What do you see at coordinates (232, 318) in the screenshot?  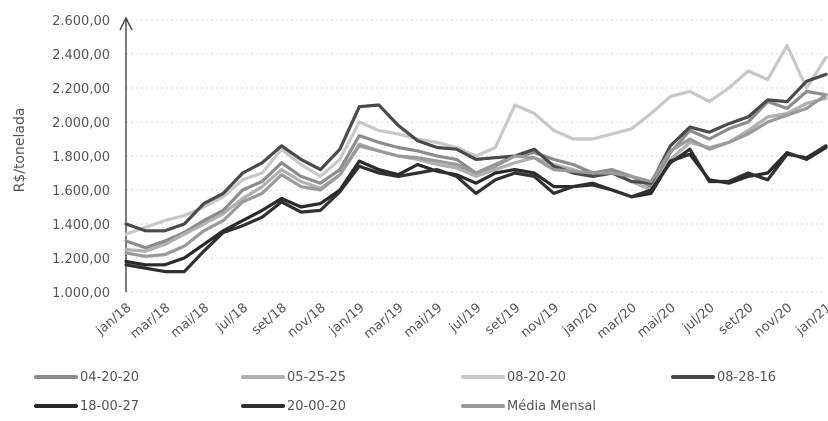 I see `x-tick-label: jul/18` at bounding box center [232, 318].